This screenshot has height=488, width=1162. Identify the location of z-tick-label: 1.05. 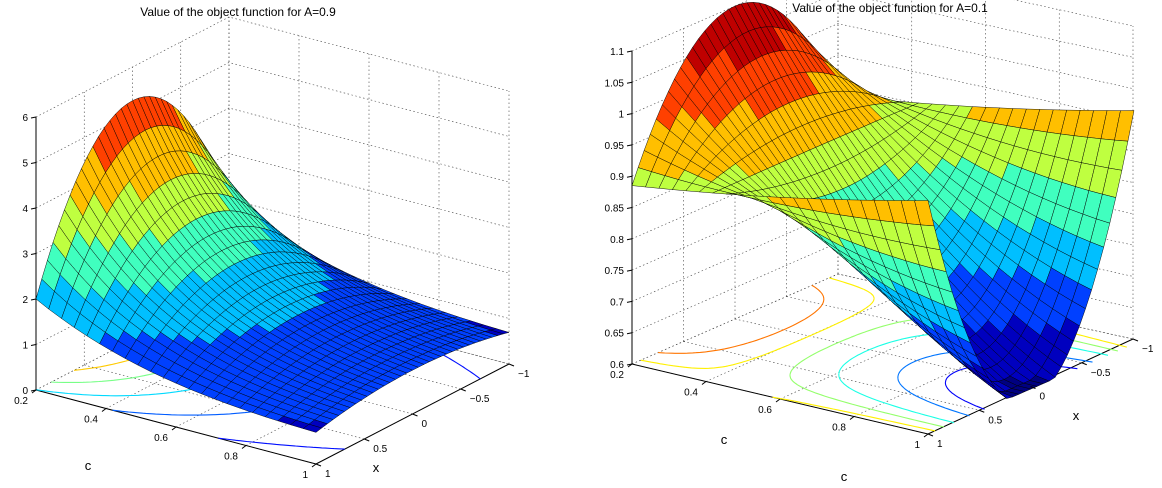
(615, 83).